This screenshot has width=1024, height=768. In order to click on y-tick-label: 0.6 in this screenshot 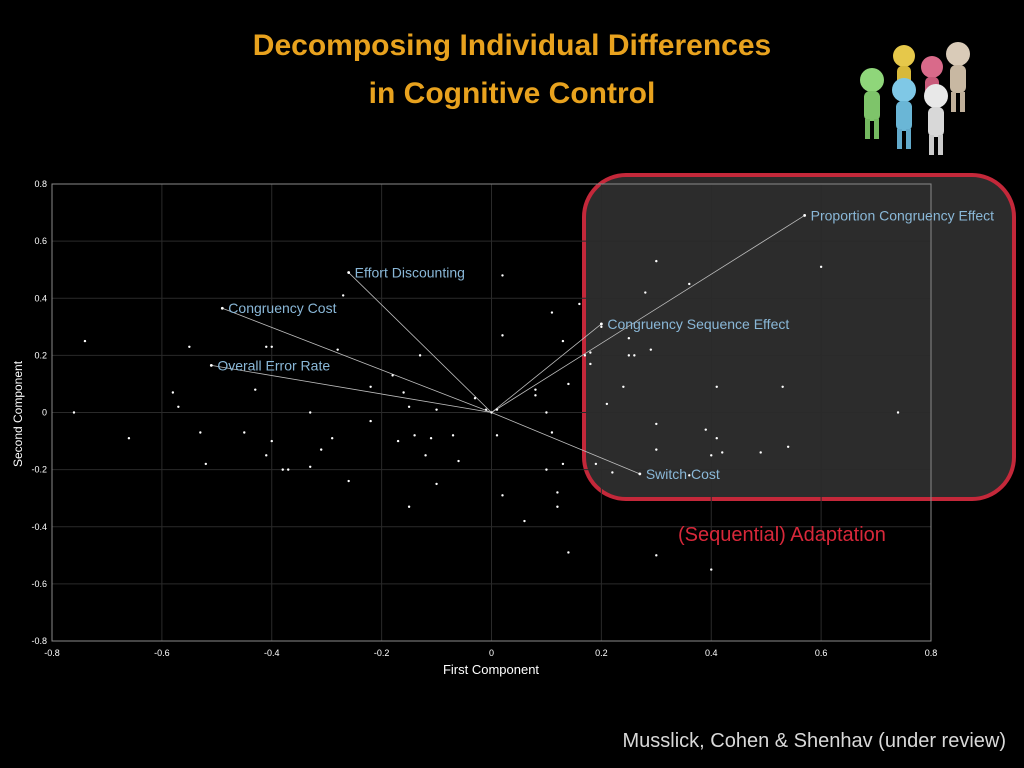, I will do `click(40, 241)`.